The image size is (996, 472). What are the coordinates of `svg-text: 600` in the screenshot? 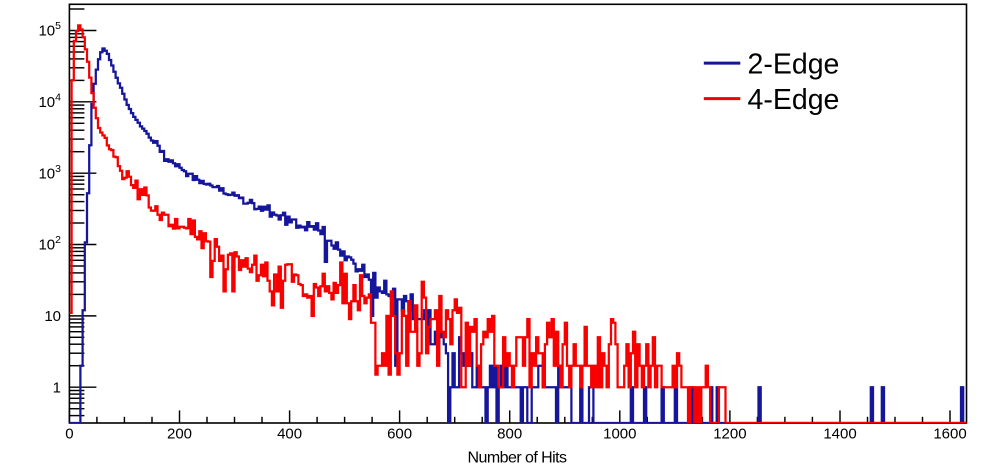 It's located at (399, 434).